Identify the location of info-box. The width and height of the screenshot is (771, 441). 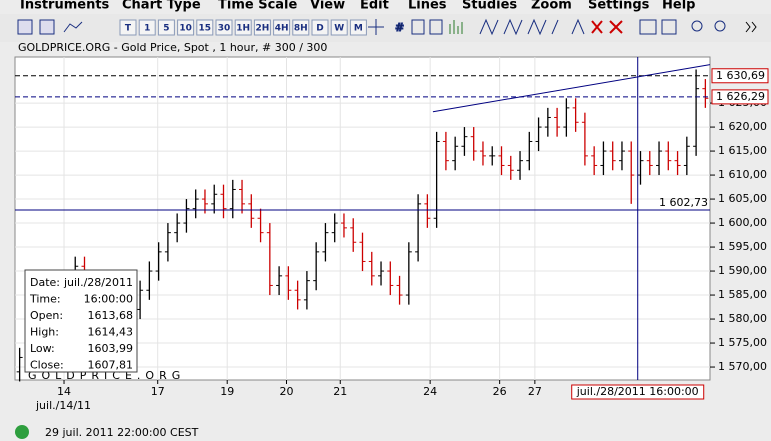
(81, 321).